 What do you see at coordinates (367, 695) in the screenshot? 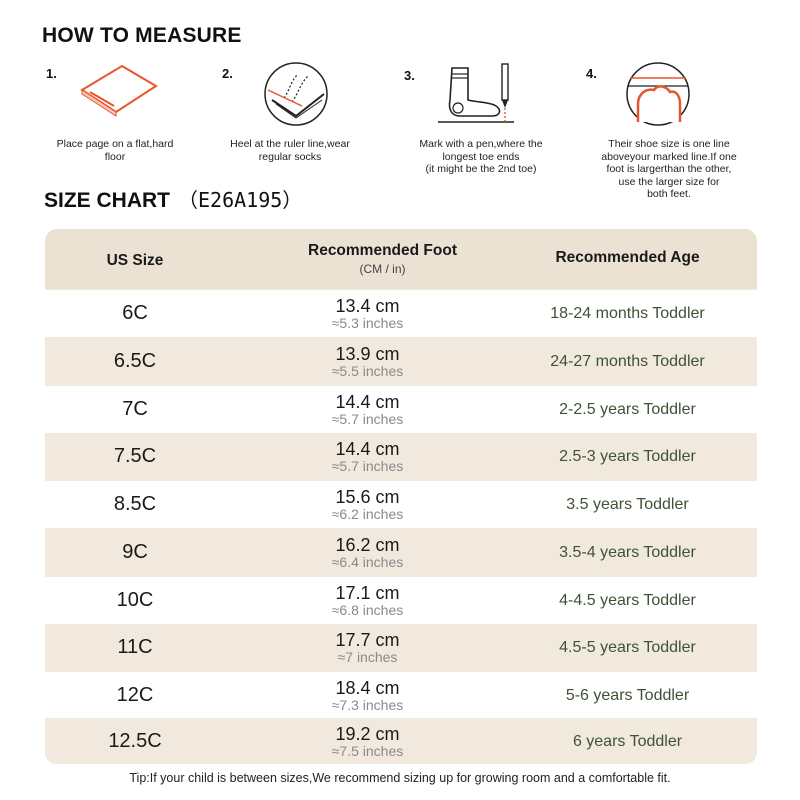
I see `foot-length-cell: 18.4 cm ≈7.3 inches` at bounding box center [367, 695].